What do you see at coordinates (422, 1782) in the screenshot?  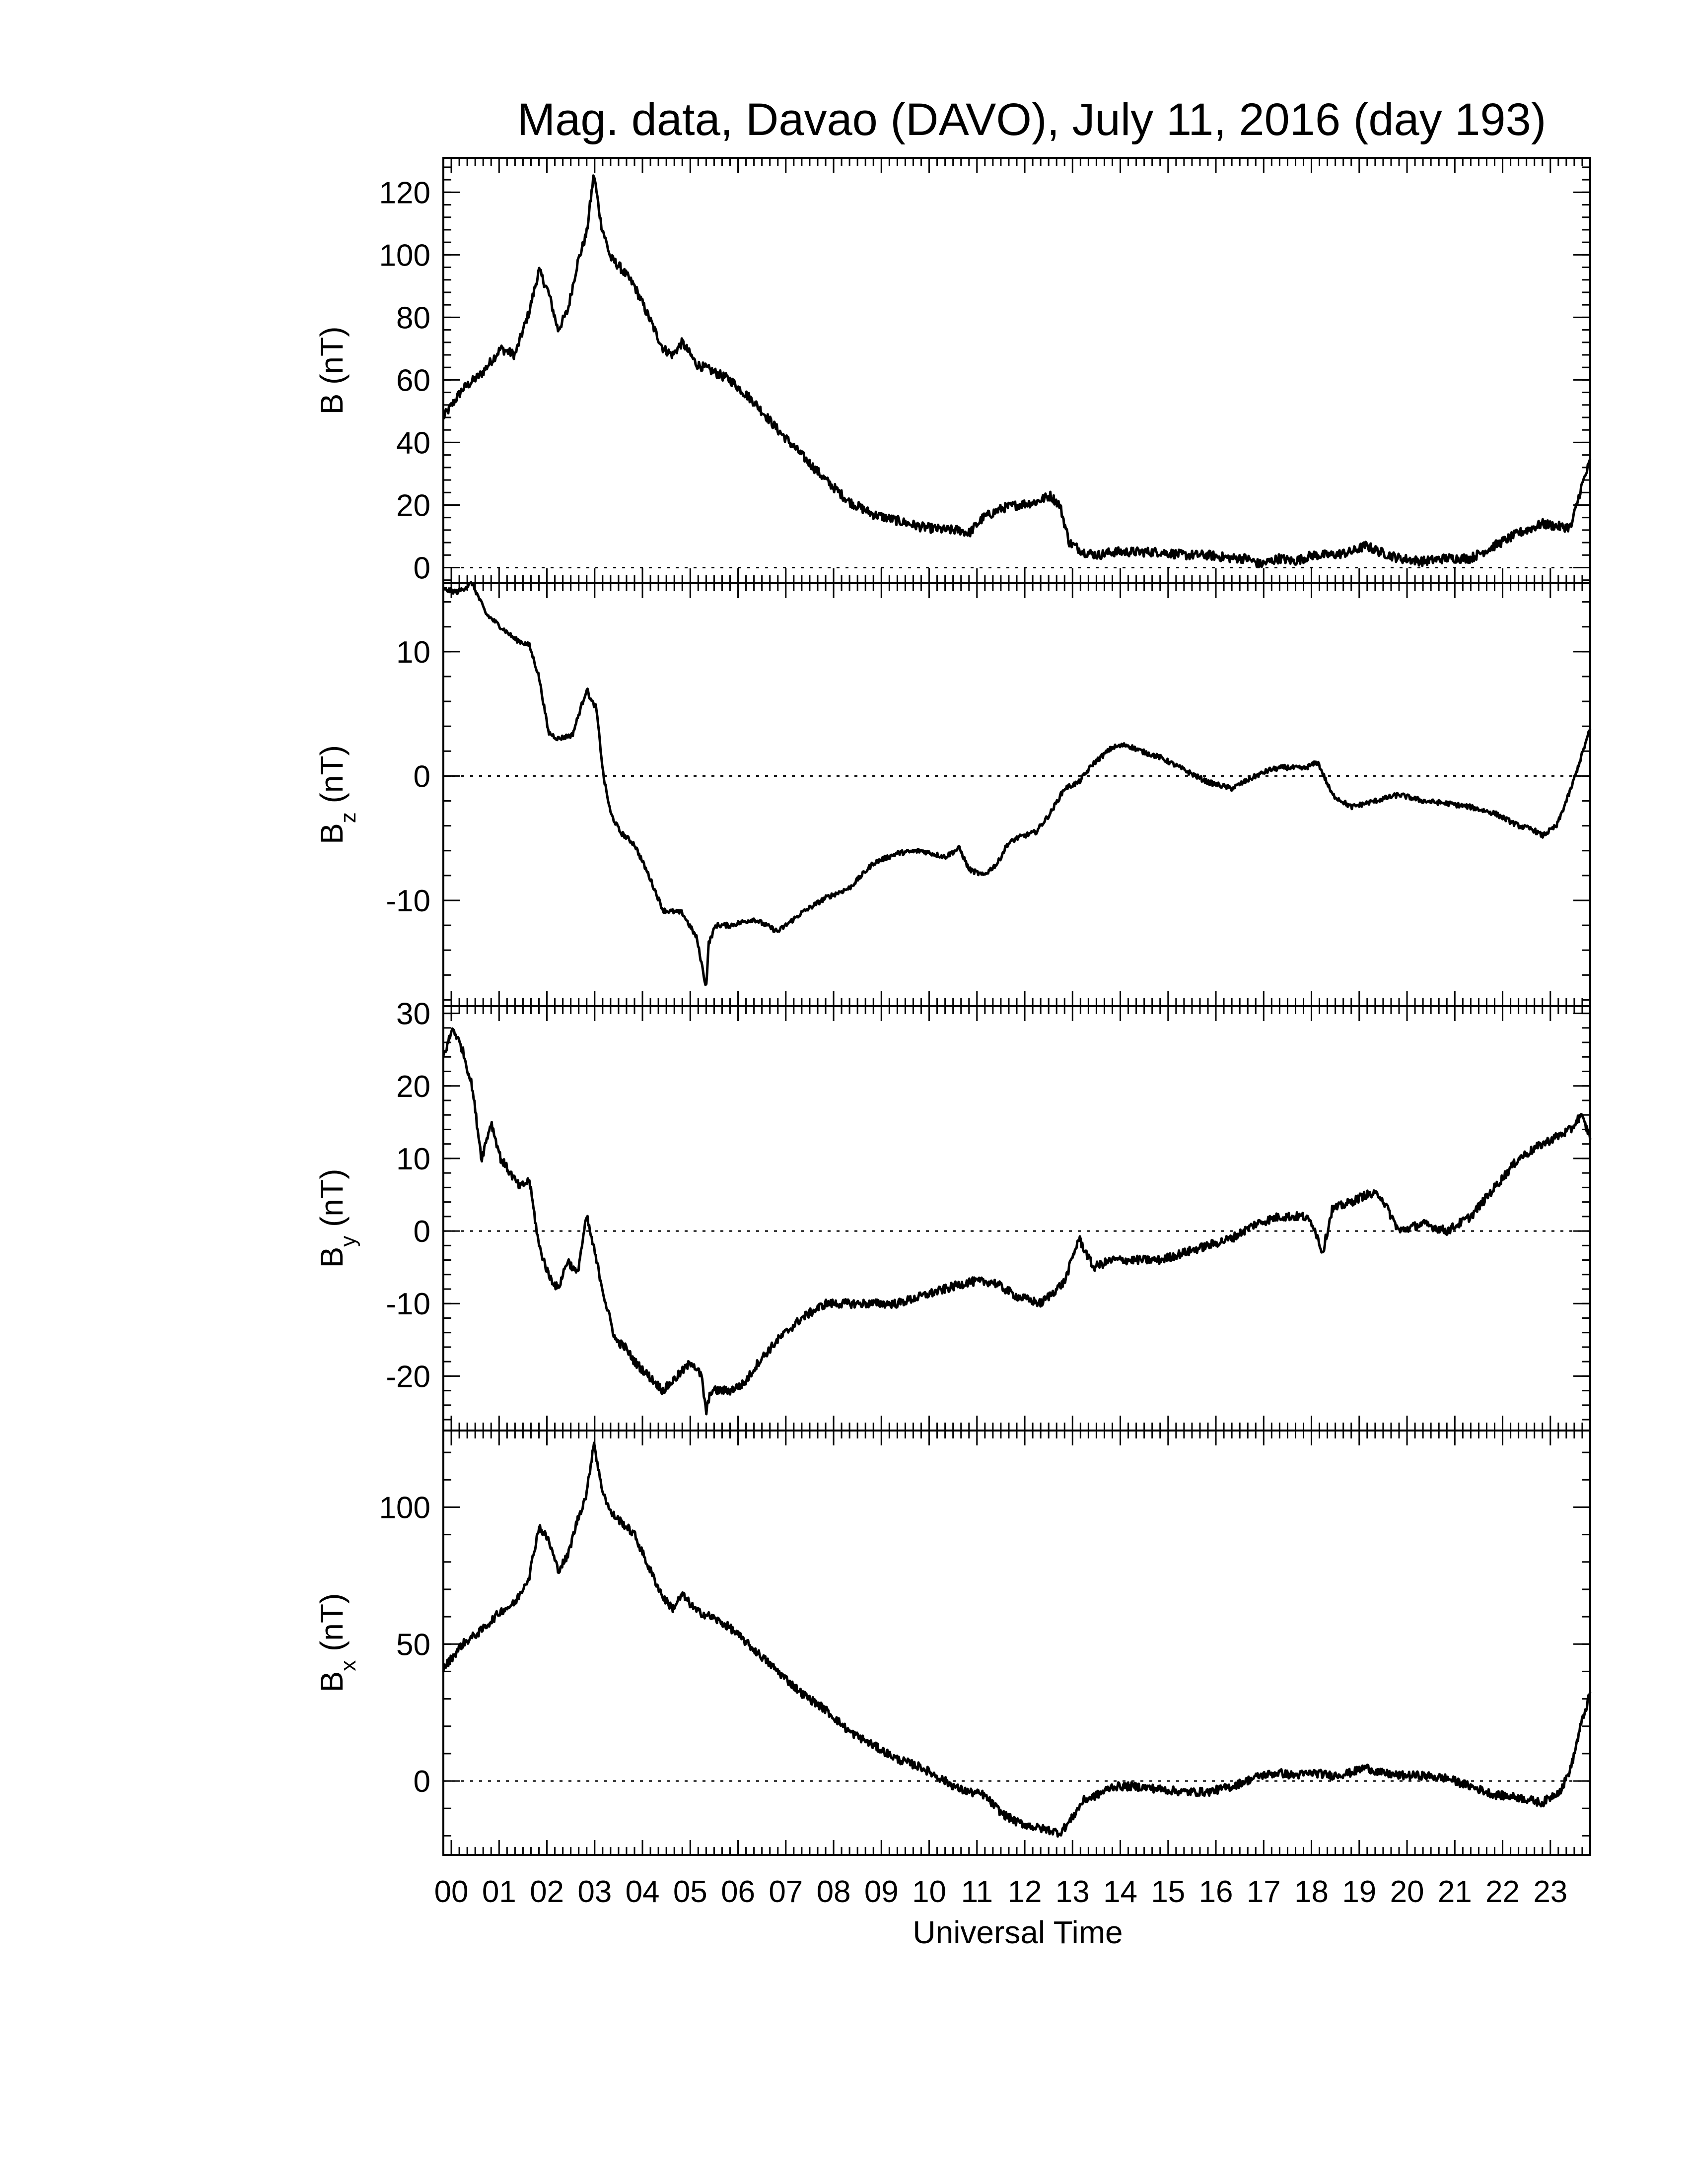 I see `panel-bx-y-tick-label: 0` at bounding box center [422, 1782].